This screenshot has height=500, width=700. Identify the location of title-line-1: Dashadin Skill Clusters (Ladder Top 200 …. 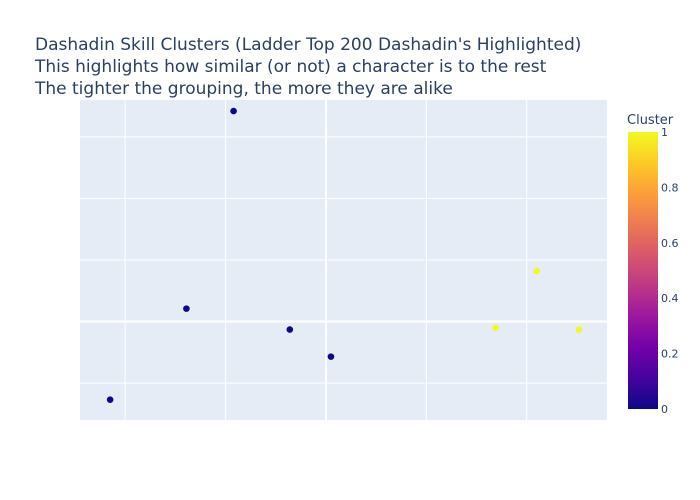
(308, 45).